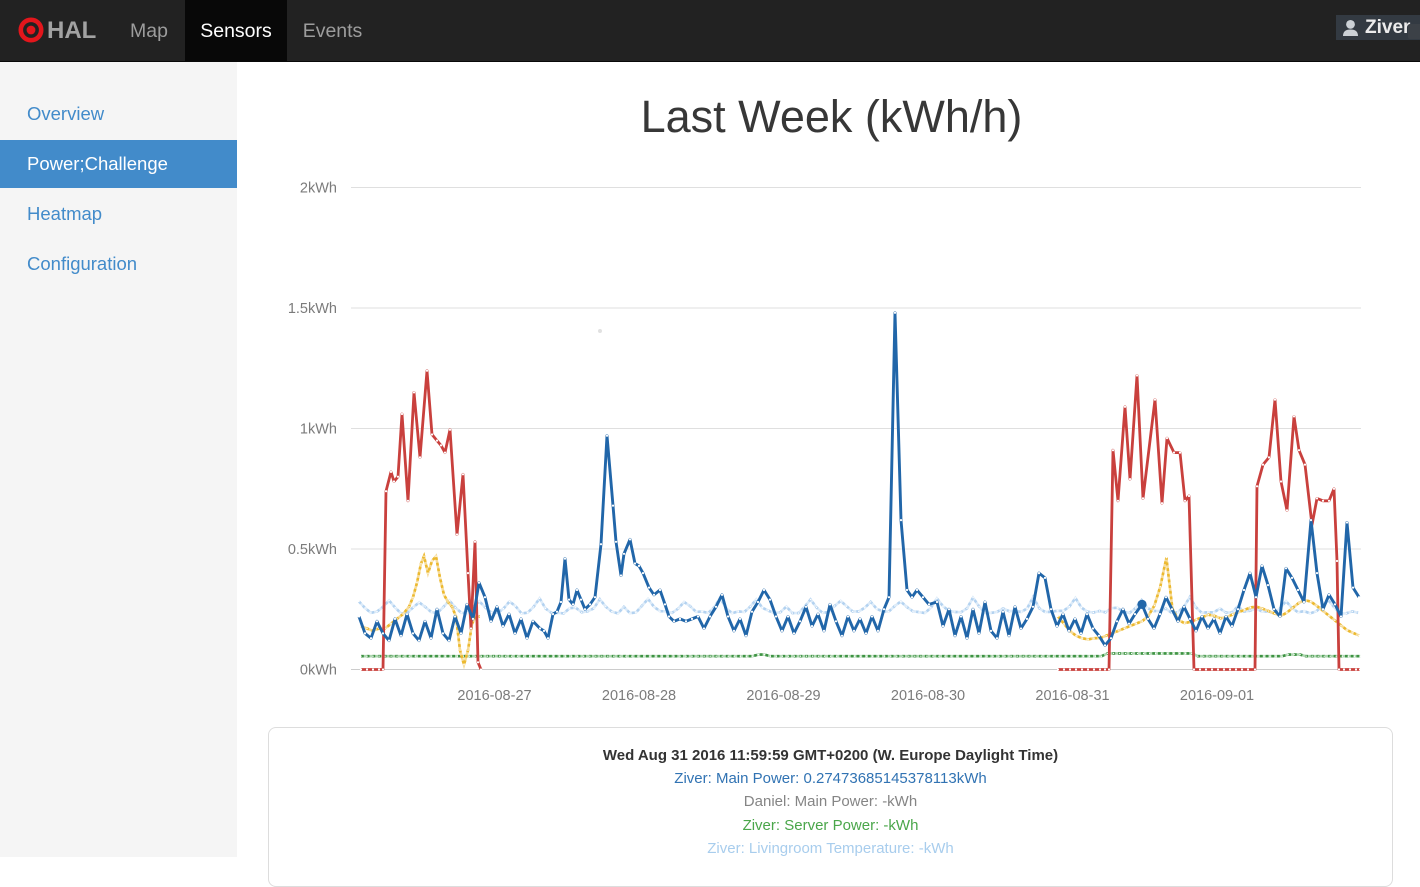 This screenshot has width=1420, height=887. I want to click on svg-text: 2kWh, so click(318, 189).